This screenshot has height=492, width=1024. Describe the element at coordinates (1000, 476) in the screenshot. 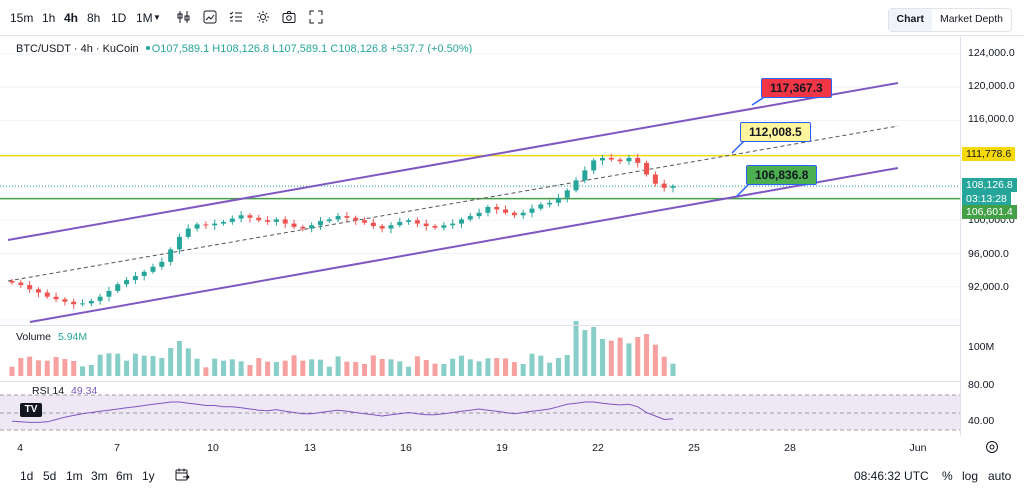

I see `auto-toggle: auto` at that location.